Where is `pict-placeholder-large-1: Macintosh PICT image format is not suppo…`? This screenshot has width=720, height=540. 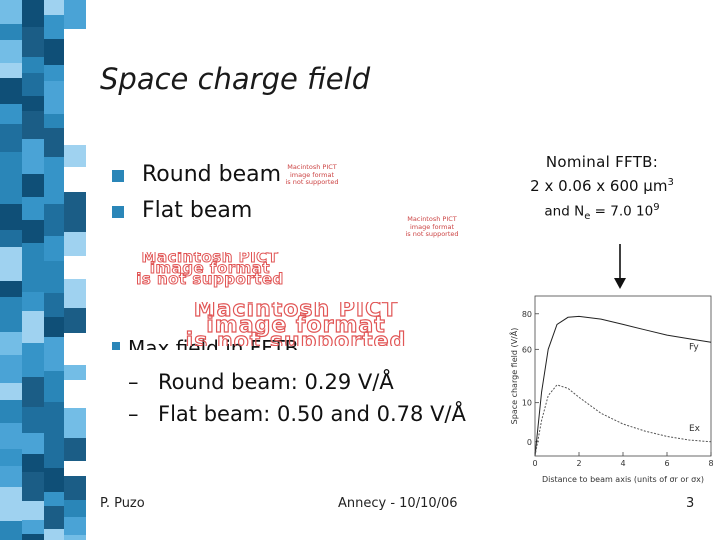 pict-placeholder-large-1: Macintosh PICT image format is not suppo… is located at coordinates (210, 270).